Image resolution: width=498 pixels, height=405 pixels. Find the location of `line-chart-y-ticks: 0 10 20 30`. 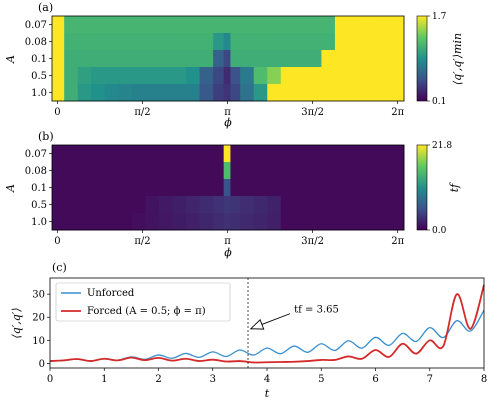

line-chart-y-ticks: 0 10 20 30 is located at coordinates (41, 330).